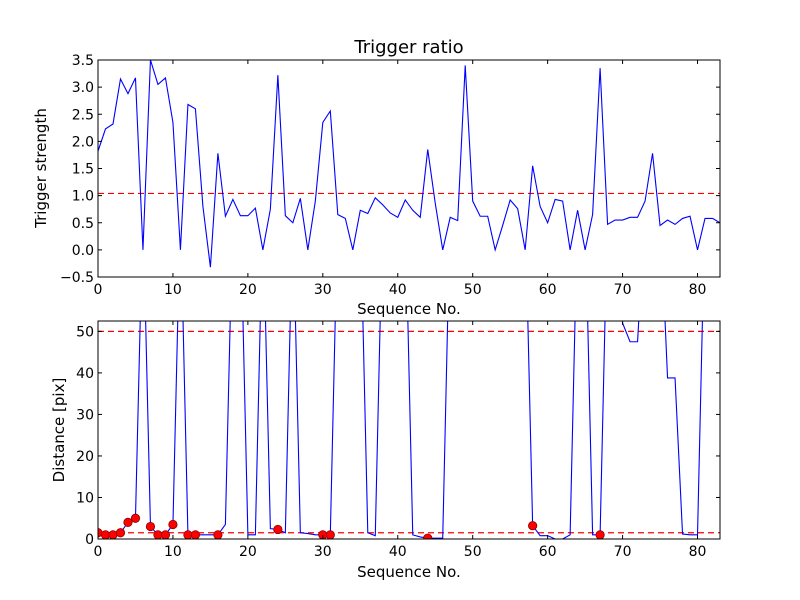  I want to click on top-y-tick-label: −0.5, so click(77, 278).